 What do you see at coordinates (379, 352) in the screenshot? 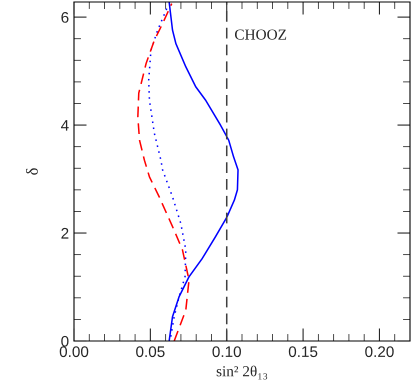
I see `x-tick-label: 0.20` at bounding box center [379, 352].